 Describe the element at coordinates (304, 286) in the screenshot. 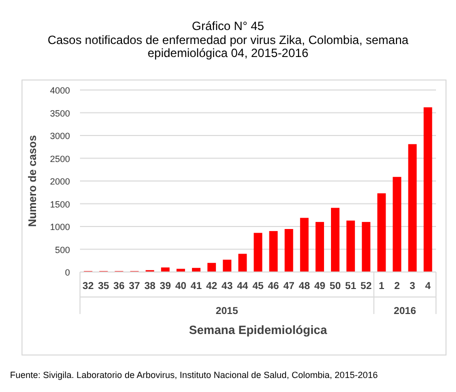

I see `x-tick-label: 48` at that location.